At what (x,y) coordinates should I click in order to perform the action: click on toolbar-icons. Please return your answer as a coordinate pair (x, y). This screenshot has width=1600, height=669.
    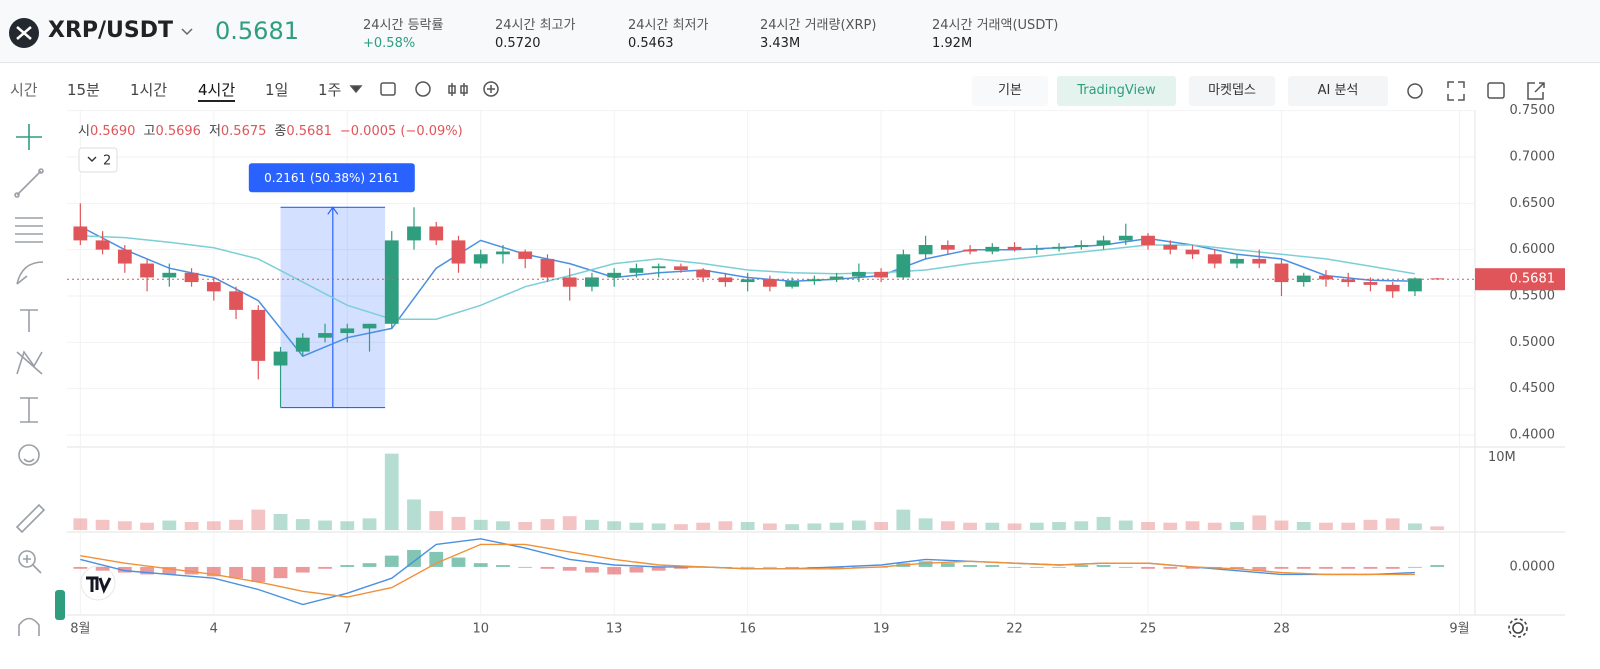
    Looking at the image, I should click on (947, 91).